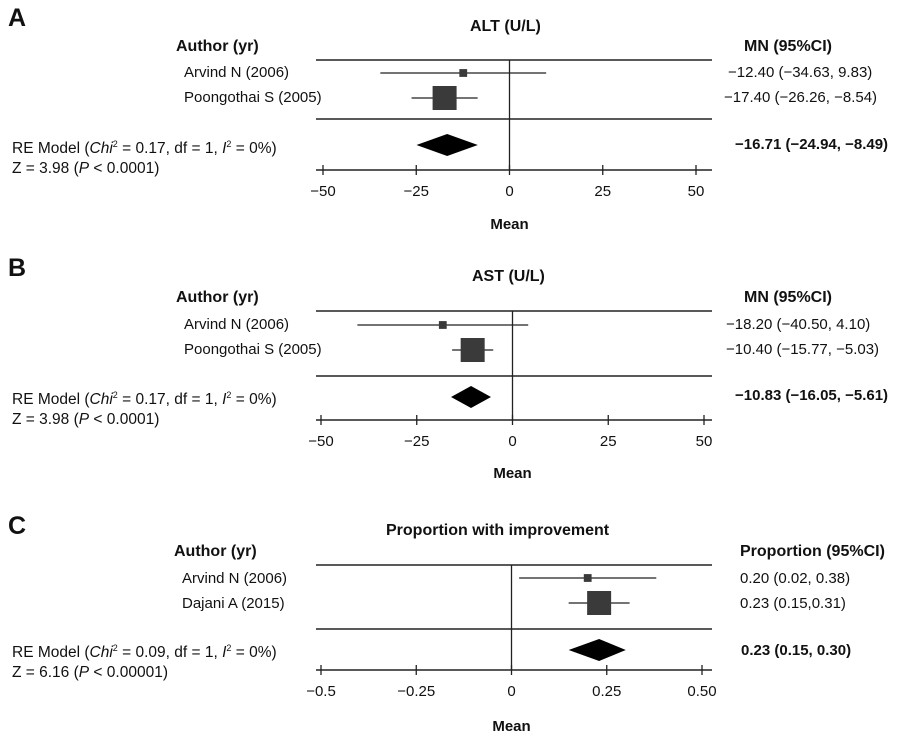  What do you see at coordinates (812, 395) in the screenshot?
I see `summary-ci: −10.83 (−16.05, −5.61)` at bounding box center [812, 395].